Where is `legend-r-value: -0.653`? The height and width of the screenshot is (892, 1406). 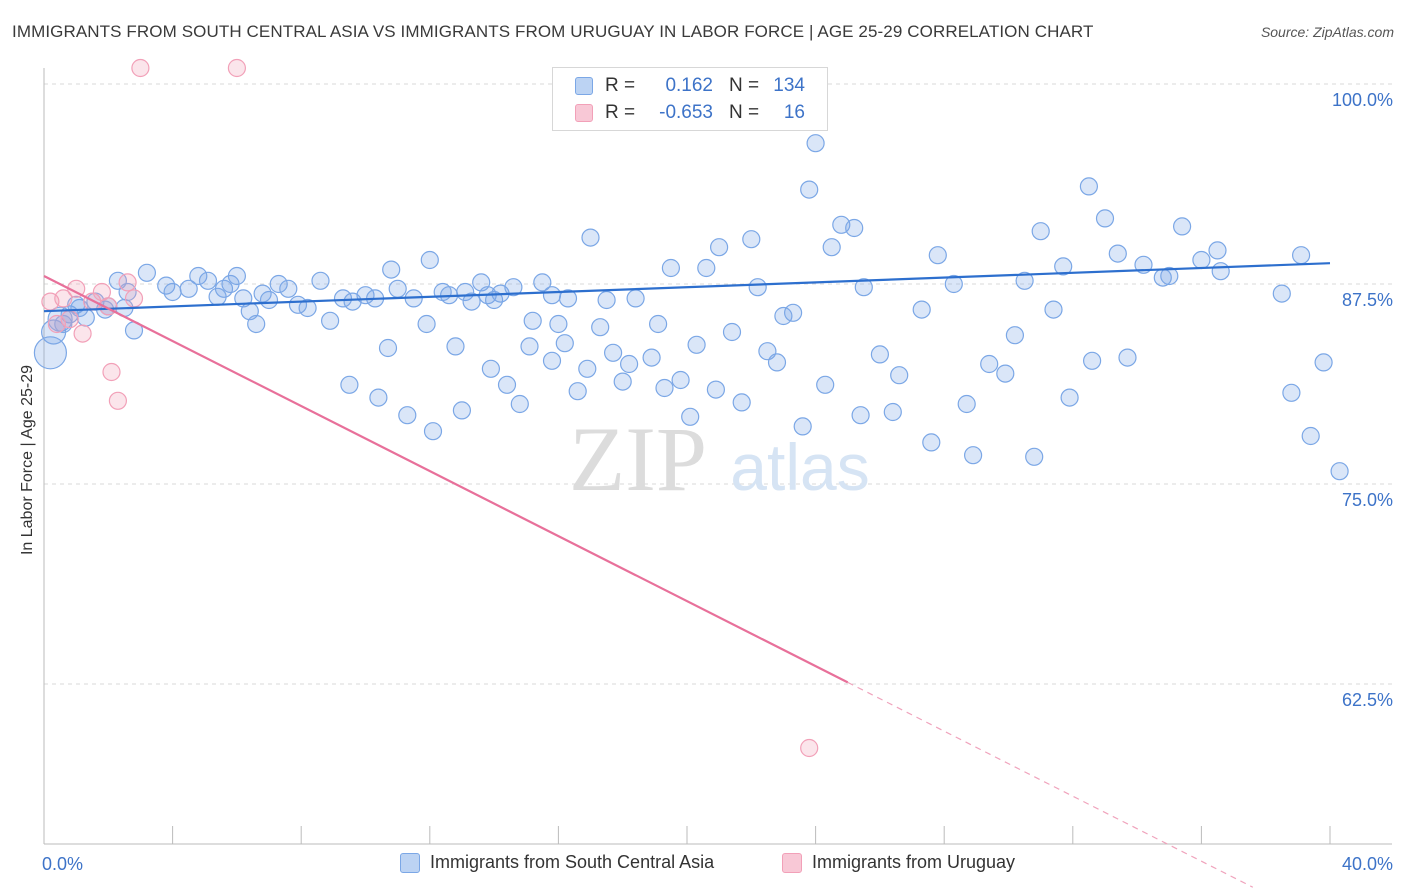
legend-r-value: -0.653 is located at coordinates (686, 112).